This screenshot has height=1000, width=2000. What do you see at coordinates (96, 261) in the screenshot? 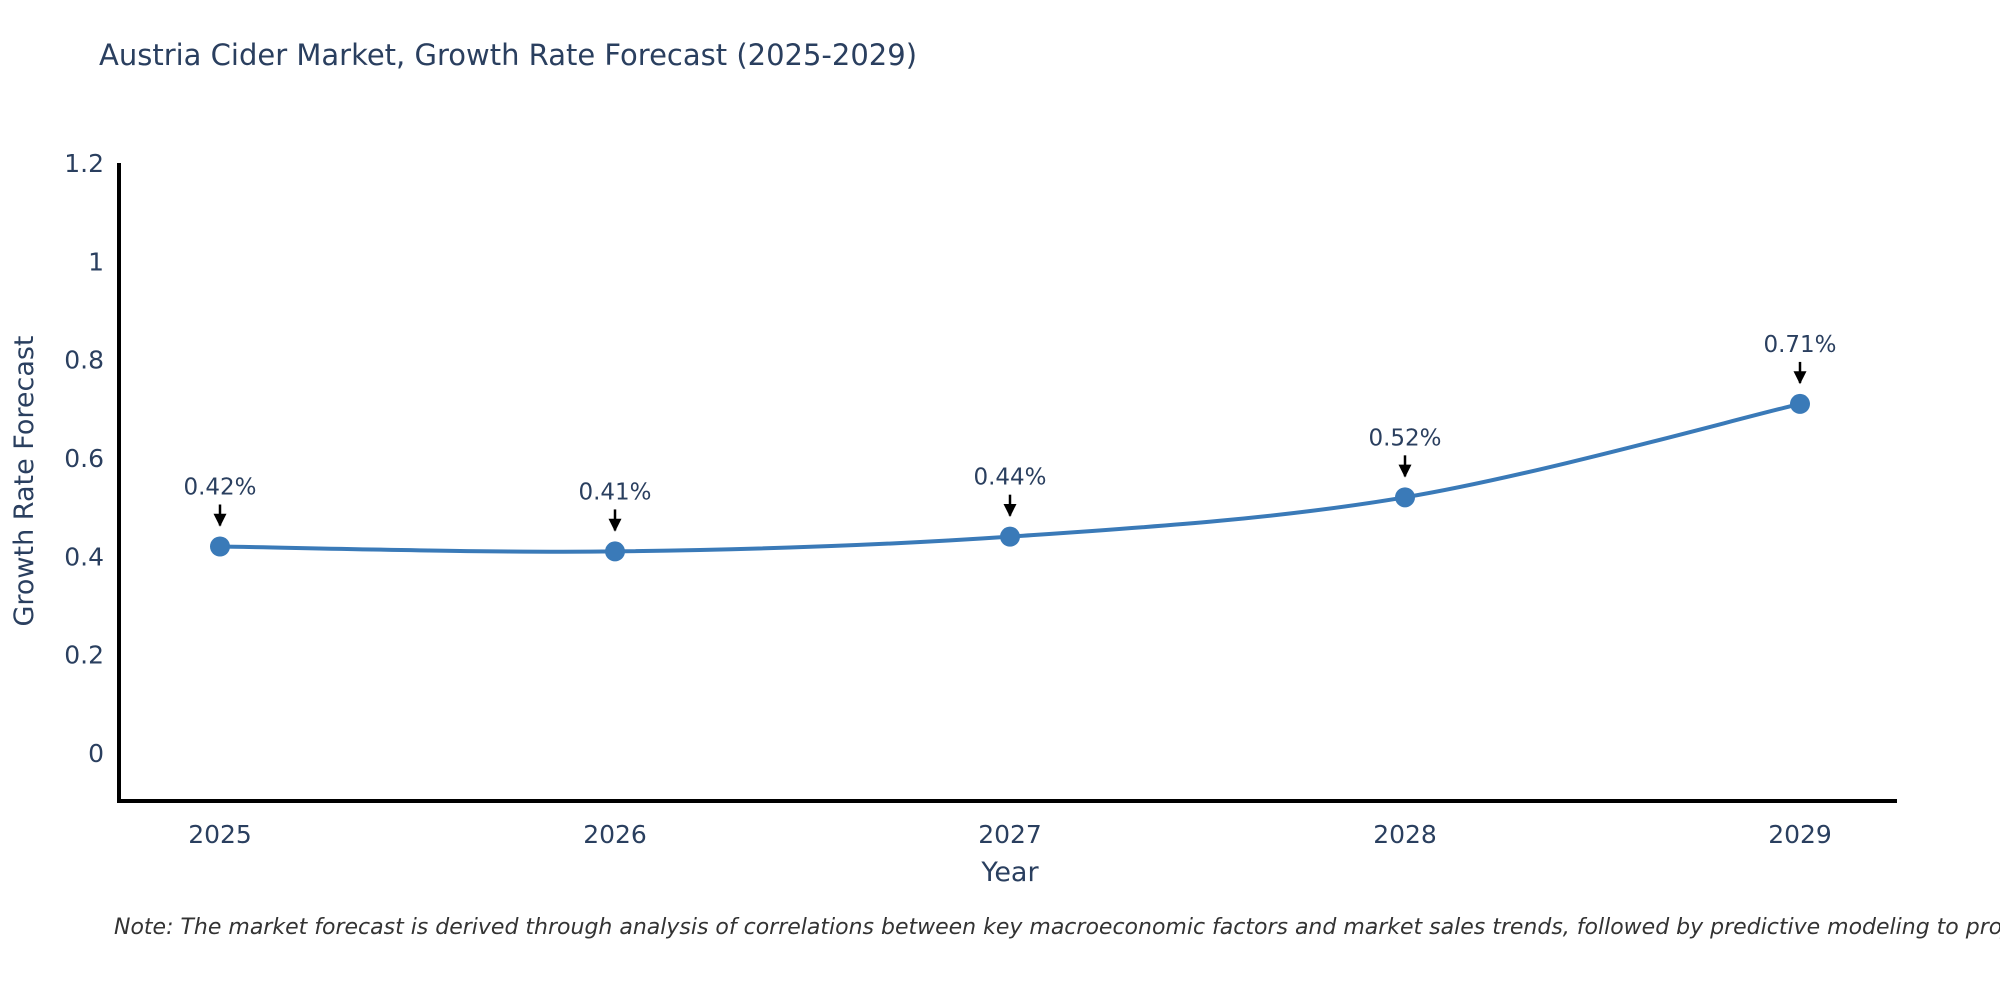
I see `y-tick-label: 1` at bounding box center [96, 261].